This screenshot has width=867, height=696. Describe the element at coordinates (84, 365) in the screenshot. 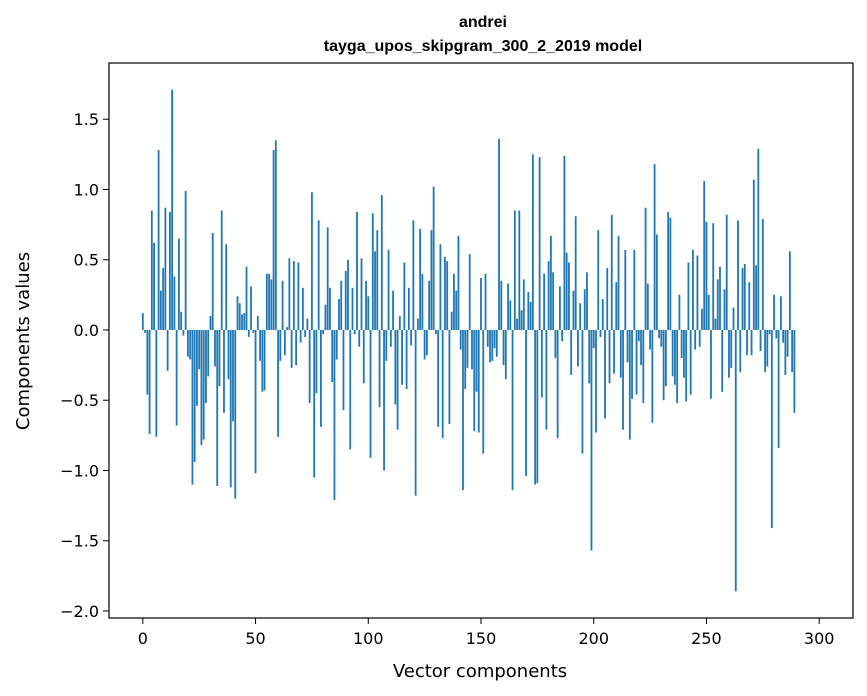

I see `y-axis-ticks: −2.0 −1.5 −1.0 −0.5 0.0 0.5 1.0 1.5` at that location.